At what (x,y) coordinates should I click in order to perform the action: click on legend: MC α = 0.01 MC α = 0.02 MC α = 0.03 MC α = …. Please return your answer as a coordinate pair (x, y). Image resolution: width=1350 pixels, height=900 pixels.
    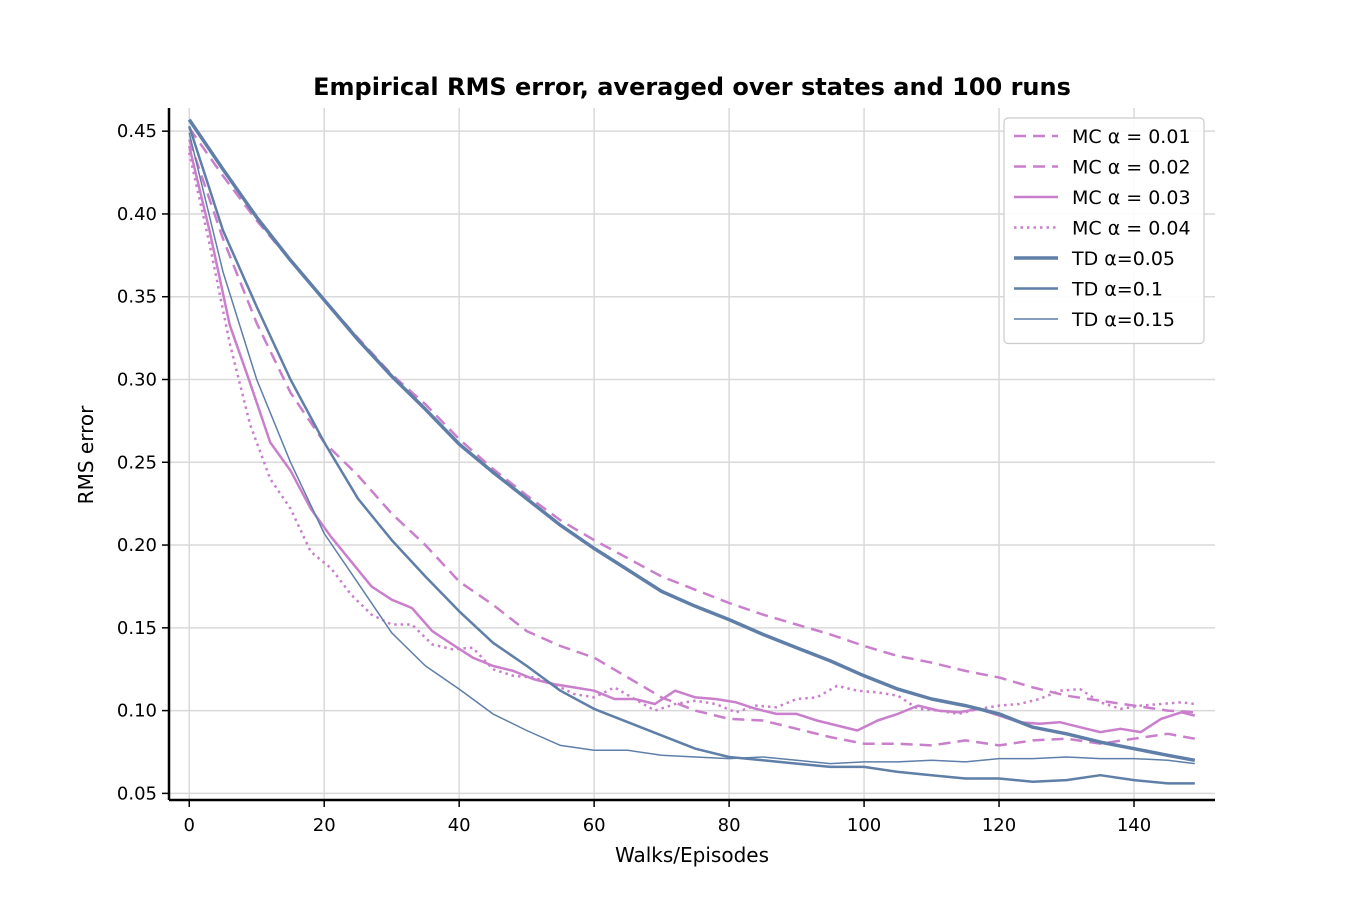
    Looking at the image, I should click on (1104, 231).